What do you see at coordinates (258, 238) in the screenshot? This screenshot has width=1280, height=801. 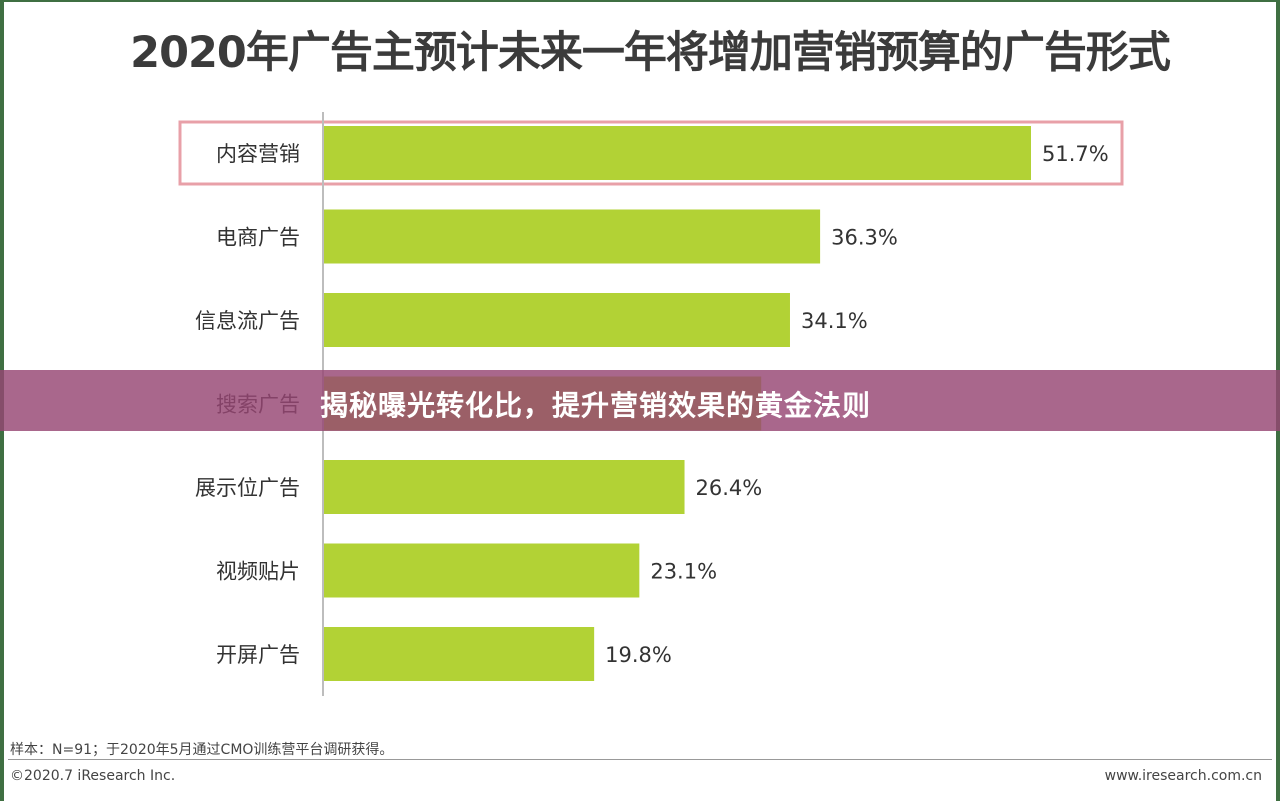 I see `category-label-2: 电商广告` at bounding box center [258, 238].